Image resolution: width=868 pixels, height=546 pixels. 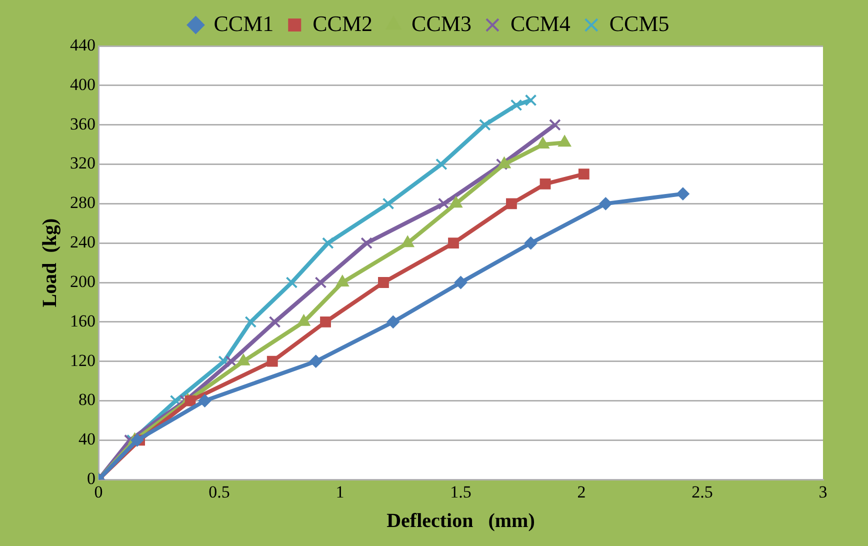 I want to click on legend-label: CCM5, so click(x=639, y=23).